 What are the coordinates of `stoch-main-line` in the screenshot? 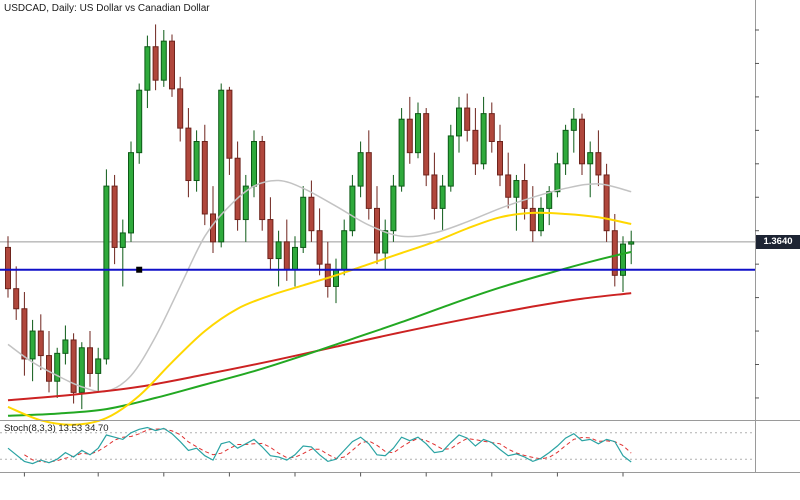 It's located at (319, 445).